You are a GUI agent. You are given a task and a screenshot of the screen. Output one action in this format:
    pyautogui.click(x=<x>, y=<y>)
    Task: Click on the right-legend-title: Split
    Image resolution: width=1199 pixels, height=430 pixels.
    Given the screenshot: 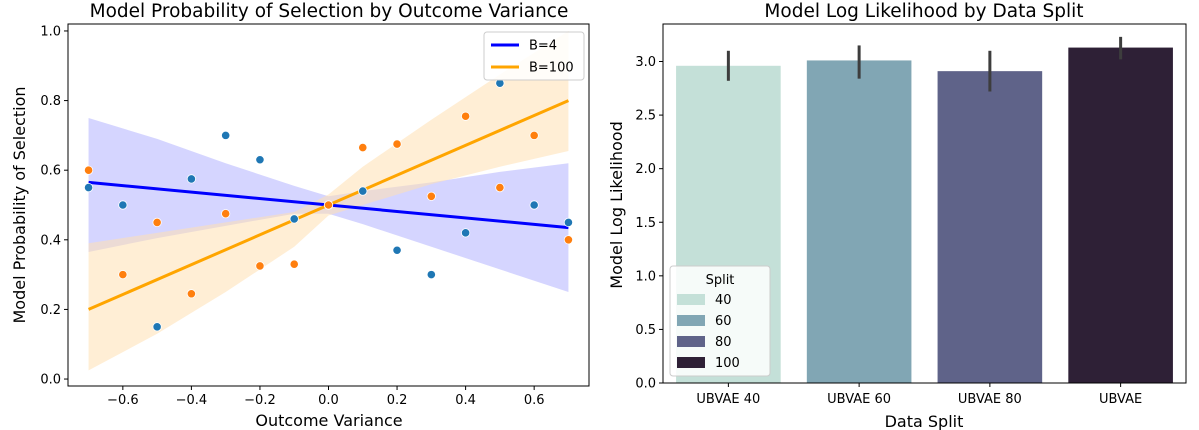 What is the action you would take?
    pyautogui.click(x=720, y=280)
    